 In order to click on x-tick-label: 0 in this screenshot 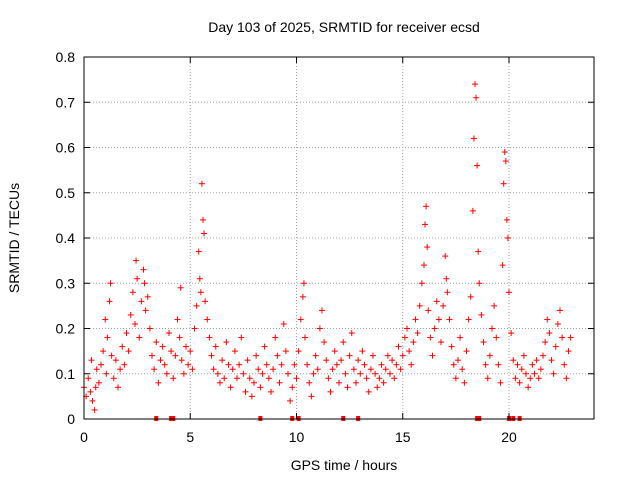, I will do `click(84, 437)`.